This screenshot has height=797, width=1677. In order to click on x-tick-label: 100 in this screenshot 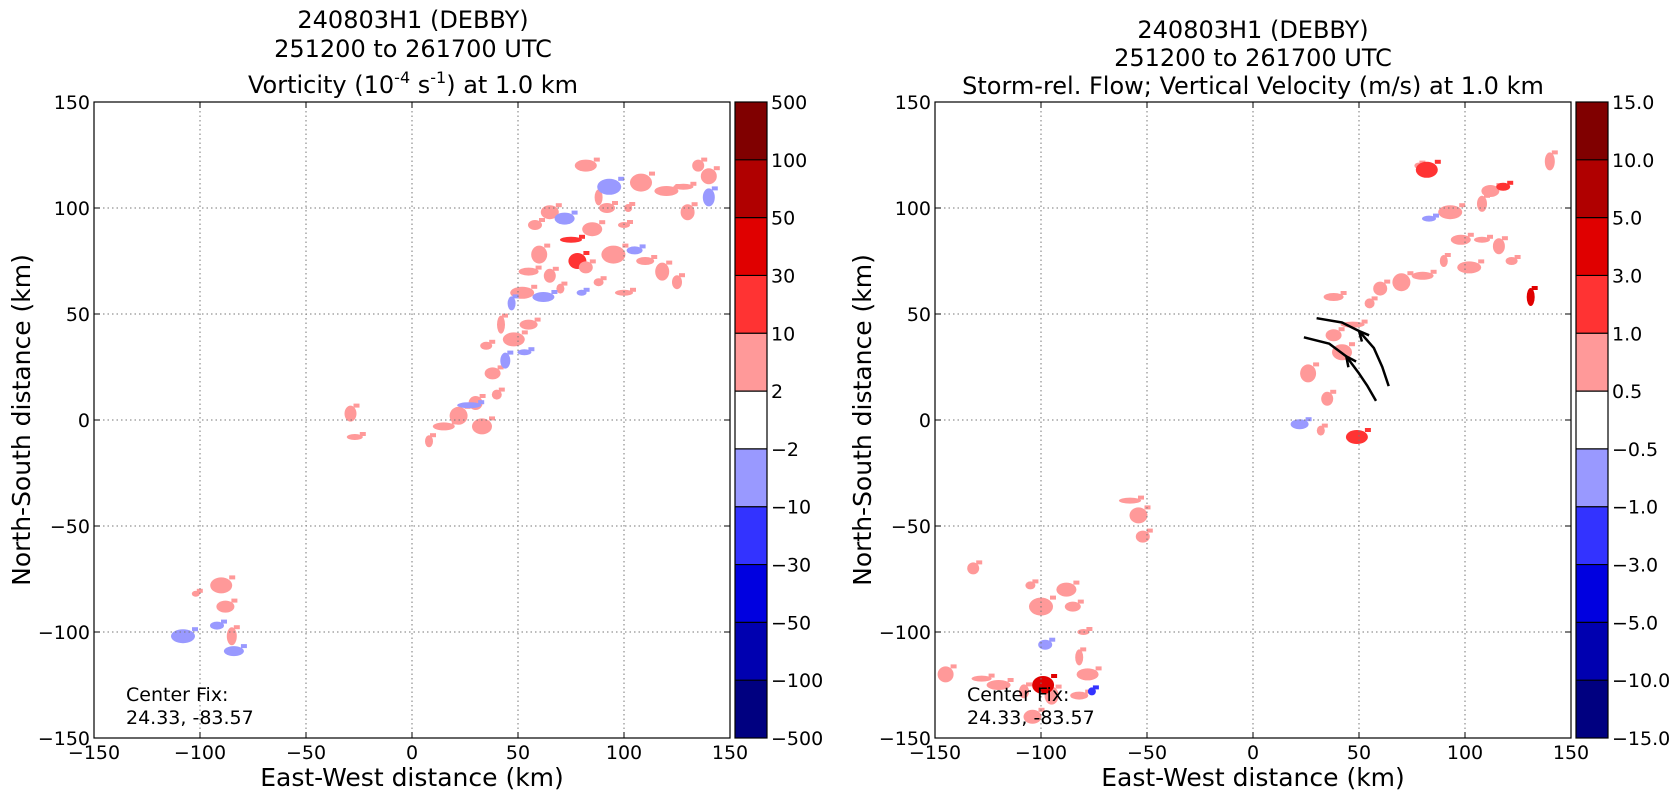, I will do `click(1465, 753)`.